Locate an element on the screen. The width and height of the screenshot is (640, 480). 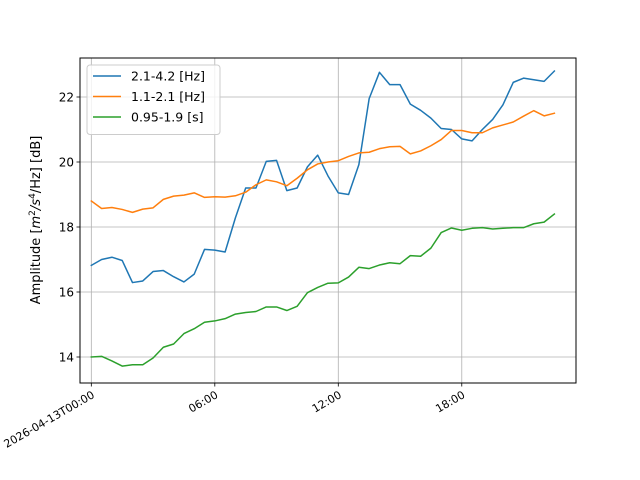
legend-label-2: 1.1-2.1 [Hz] is located at coordinates (168, 96).